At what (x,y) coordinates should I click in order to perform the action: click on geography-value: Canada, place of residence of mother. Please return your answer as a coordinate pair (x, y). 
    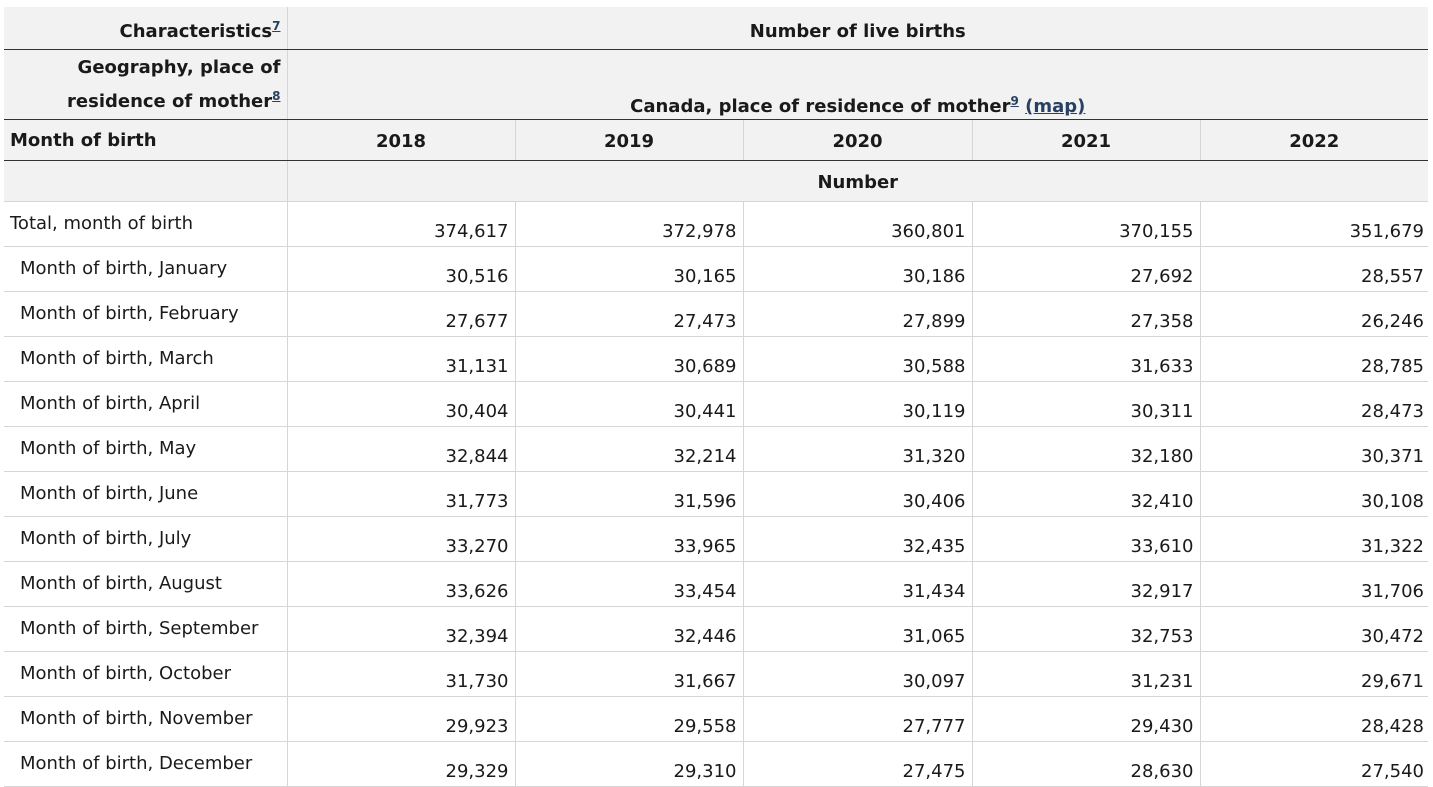
    Looking at the image, I should click on (820, 106).